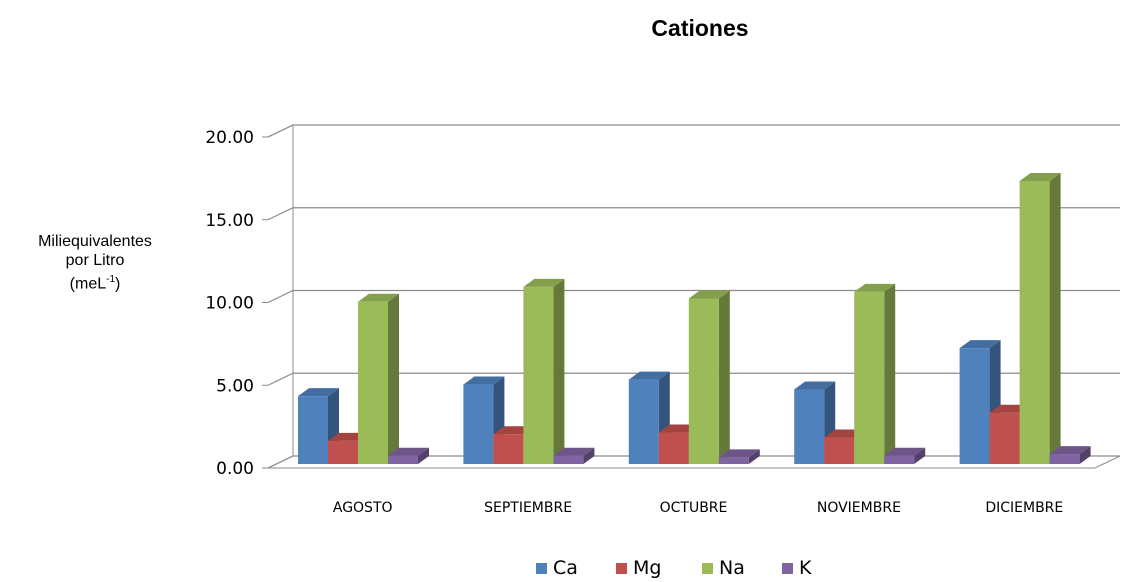  Describe the element at coordinates (363, 508) in the screenshot. I see `x-tick-label: AGOSTO` at that location.